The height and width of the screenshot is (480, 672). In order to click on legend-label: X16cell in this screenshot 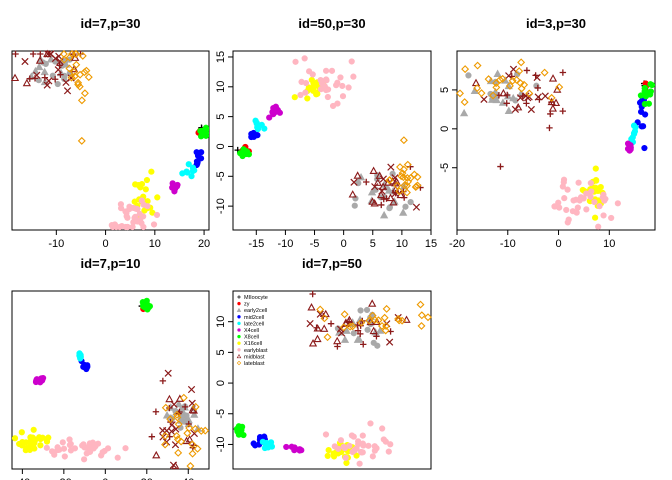, I will do `click(253, 344)`.